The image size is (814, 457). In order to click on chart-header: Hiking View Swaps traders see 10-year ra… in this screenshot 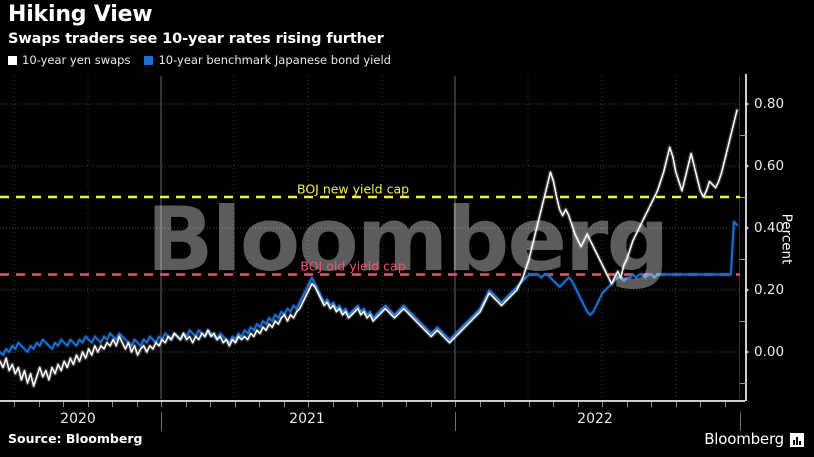, I will do `click(407, 34)`.